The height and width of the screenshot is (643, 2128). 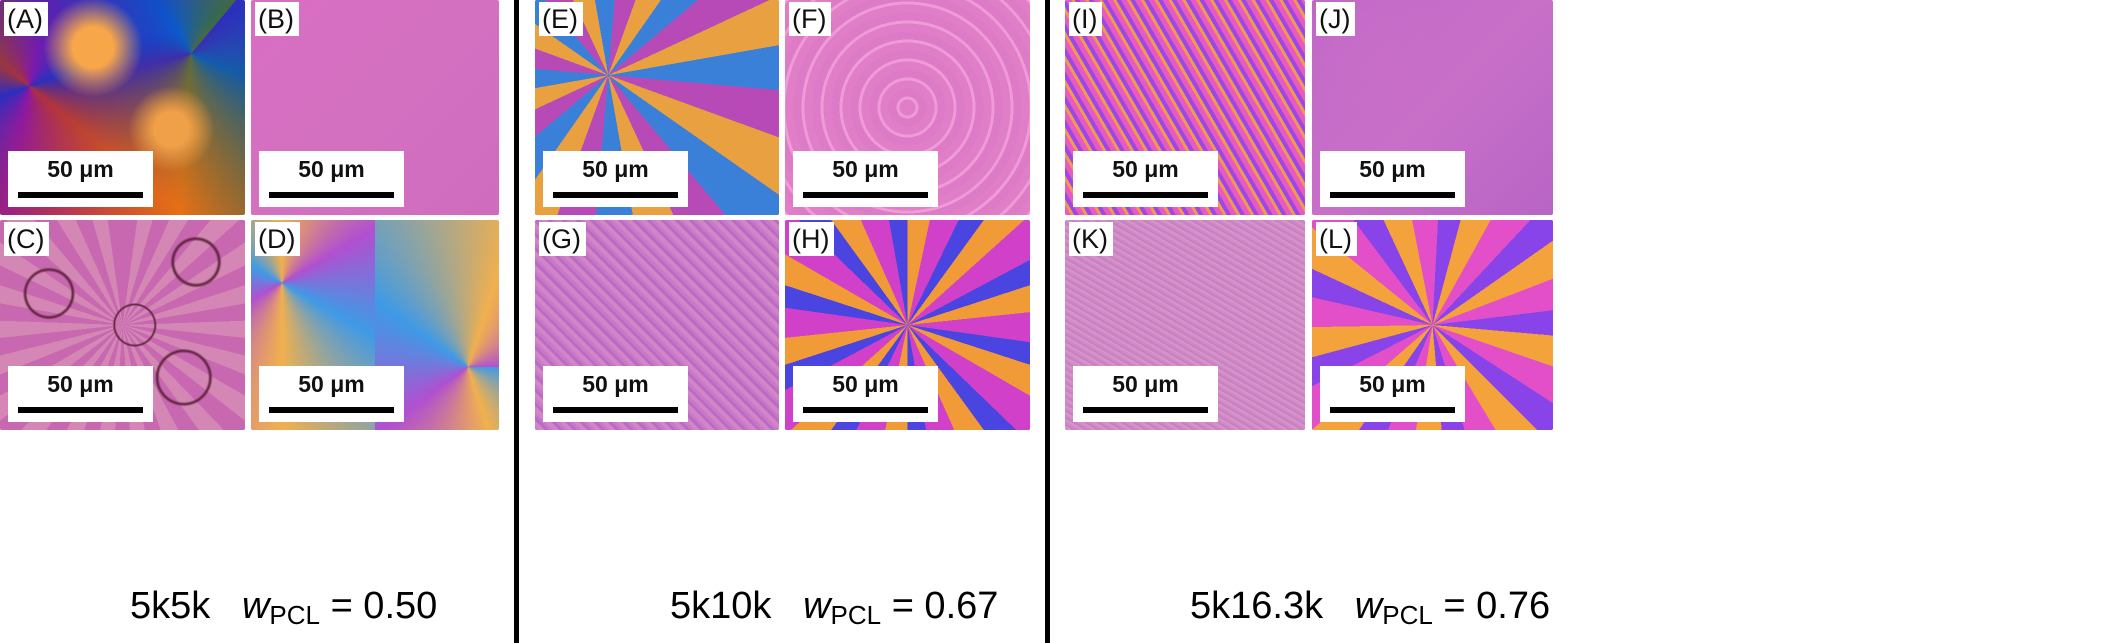 What do you see at coordinates (562, 239) in the screenshot?
I see `panel-label: (G)` at bounding box center [562, 239].